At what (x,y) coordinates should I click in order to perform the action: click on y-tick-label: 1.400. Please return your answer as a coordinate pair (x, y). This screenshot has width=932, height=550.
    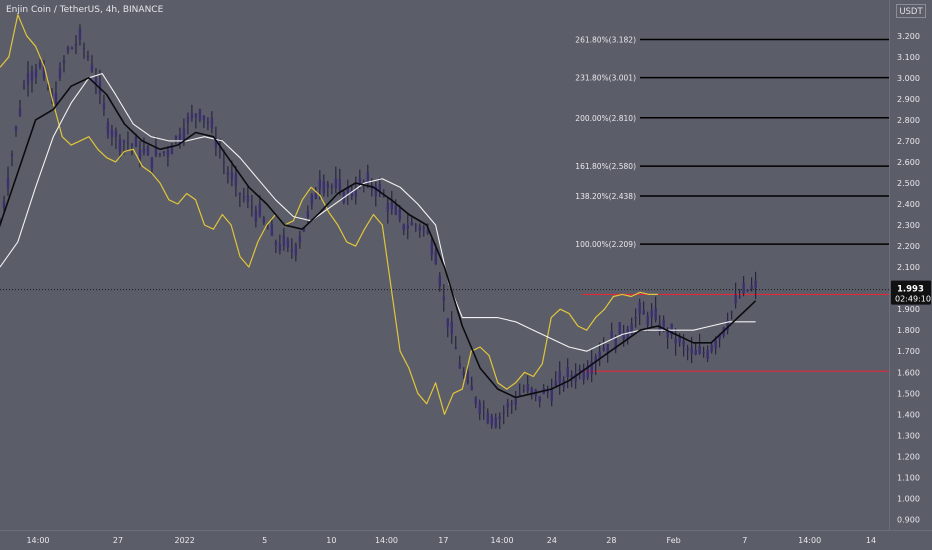
    Looking at the image, I should click on (908, 414).